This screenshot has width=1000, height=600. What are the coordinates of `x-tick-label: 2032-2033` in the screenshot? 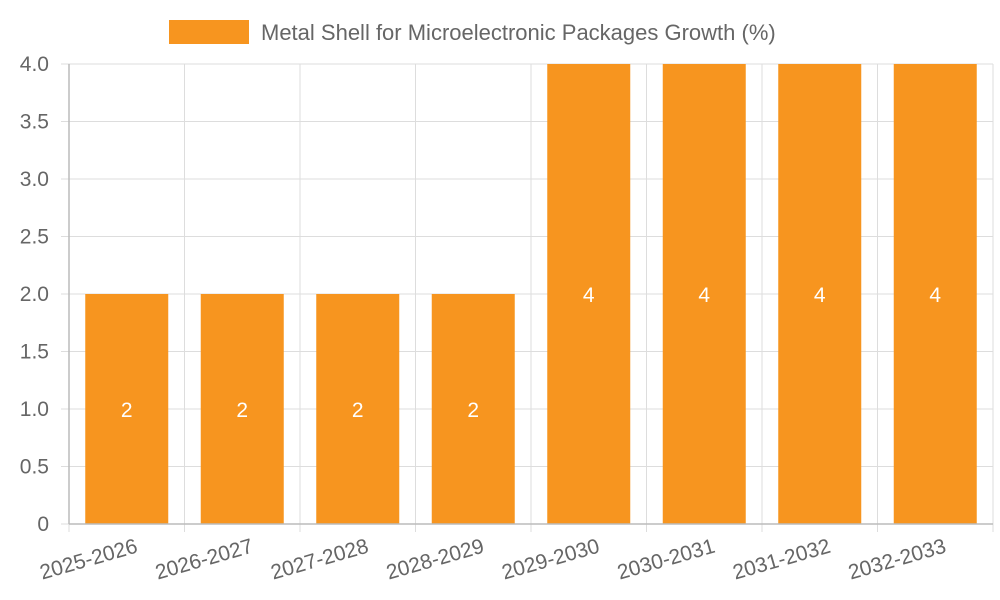 It's located at (897, 560).